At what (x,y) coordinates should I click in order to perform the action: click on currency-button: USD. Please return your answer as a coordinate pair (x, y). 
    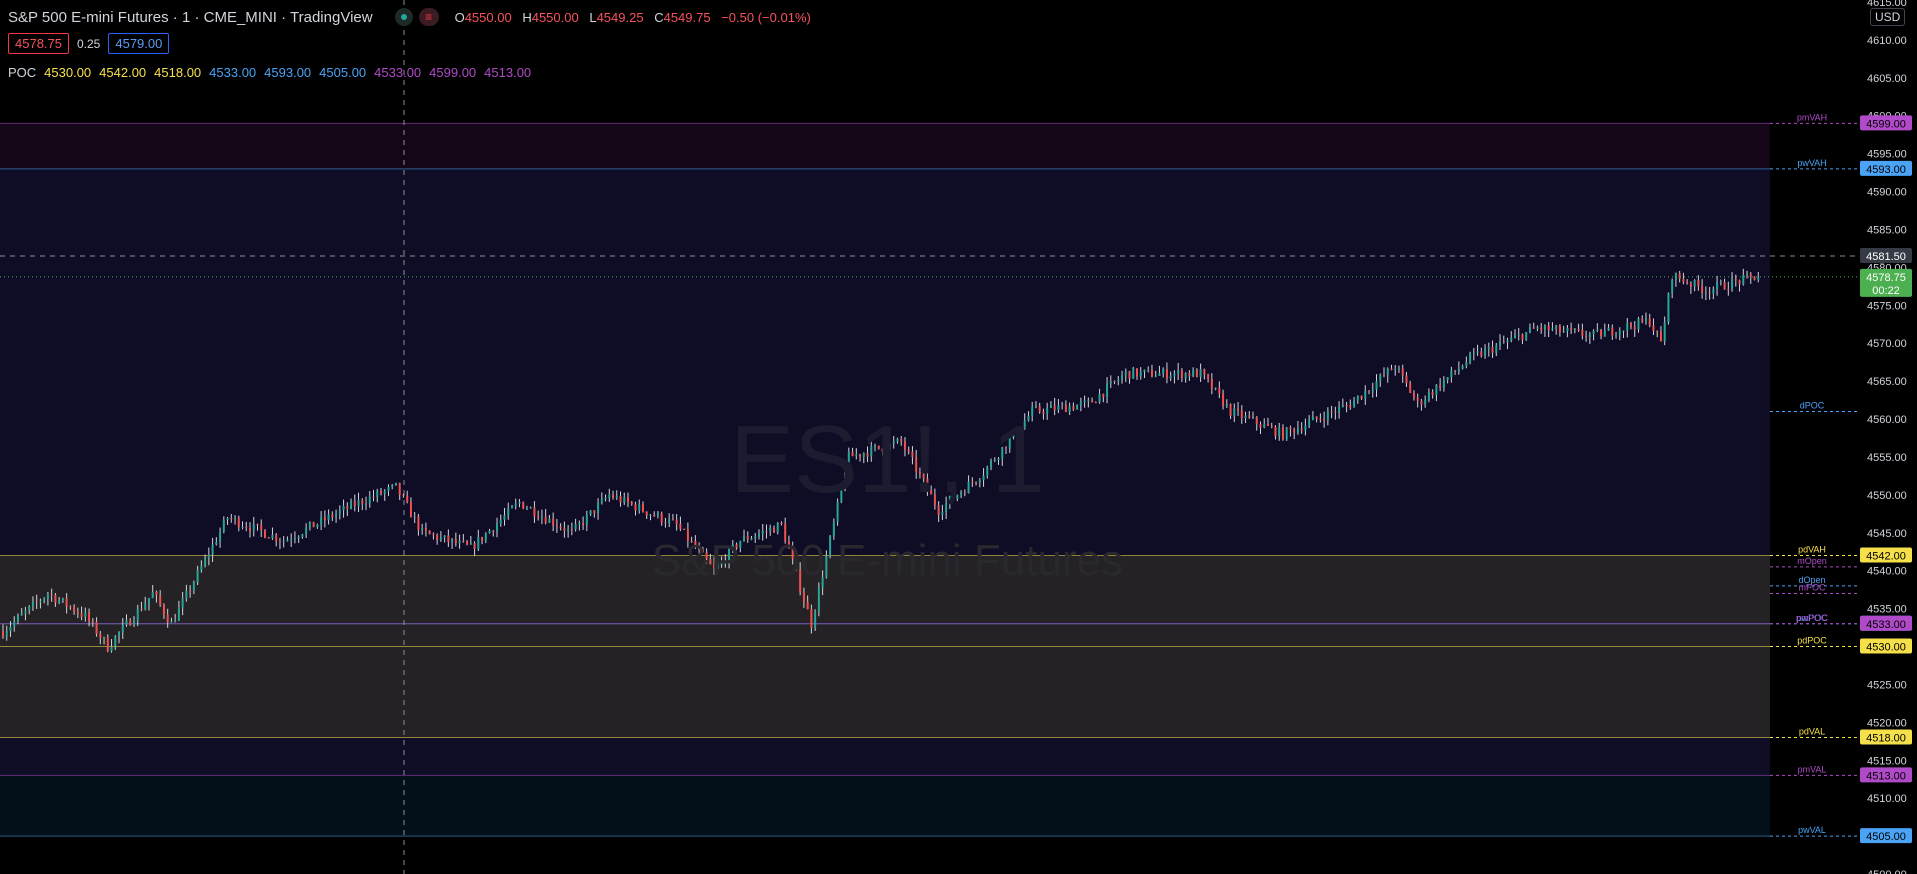
    Looking at the image, I should click on (1888, 17).